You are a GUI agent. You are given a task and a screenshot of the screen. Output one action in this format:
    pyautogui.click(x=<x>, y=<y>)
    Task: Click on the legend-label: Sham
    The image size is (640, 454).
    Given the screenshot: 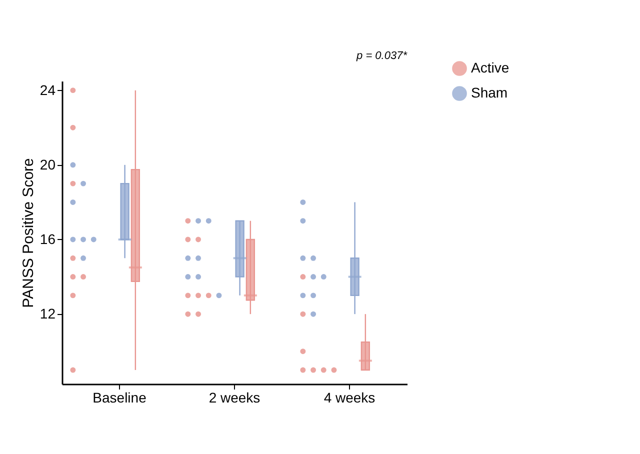 What is the action you would take?
    pyautogui.click(x=489, y=92)
    